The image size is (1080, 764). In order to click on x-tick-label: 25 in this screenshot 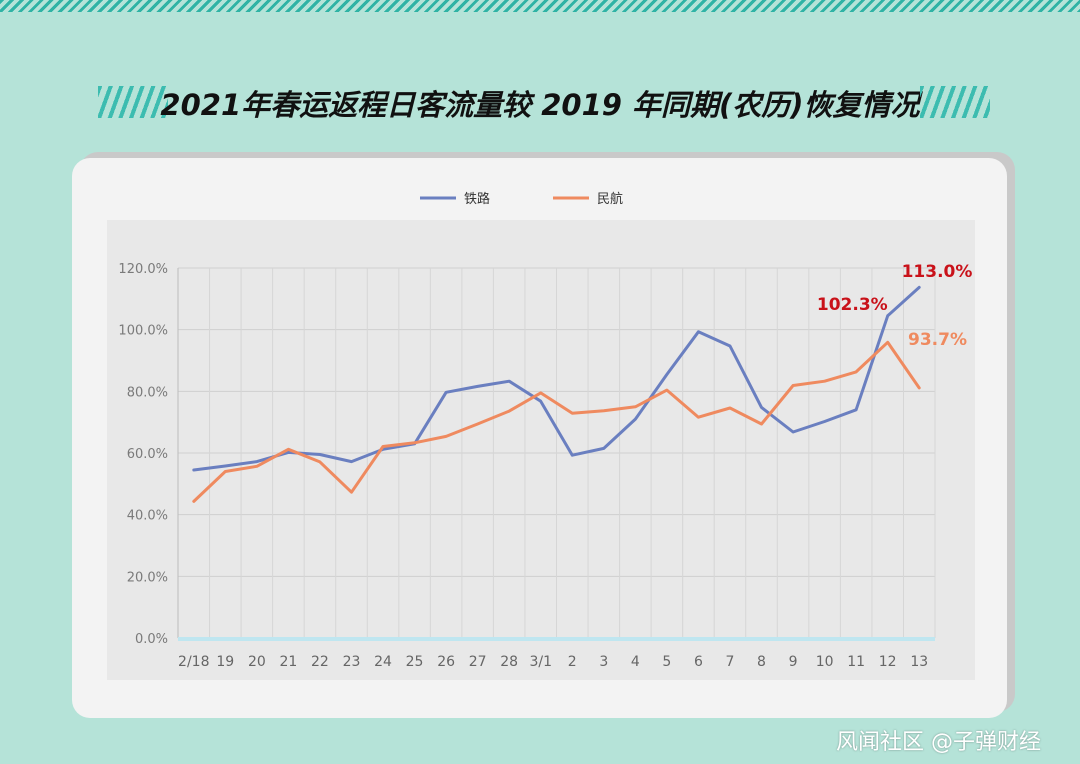, I will do `click(415, 662)`.